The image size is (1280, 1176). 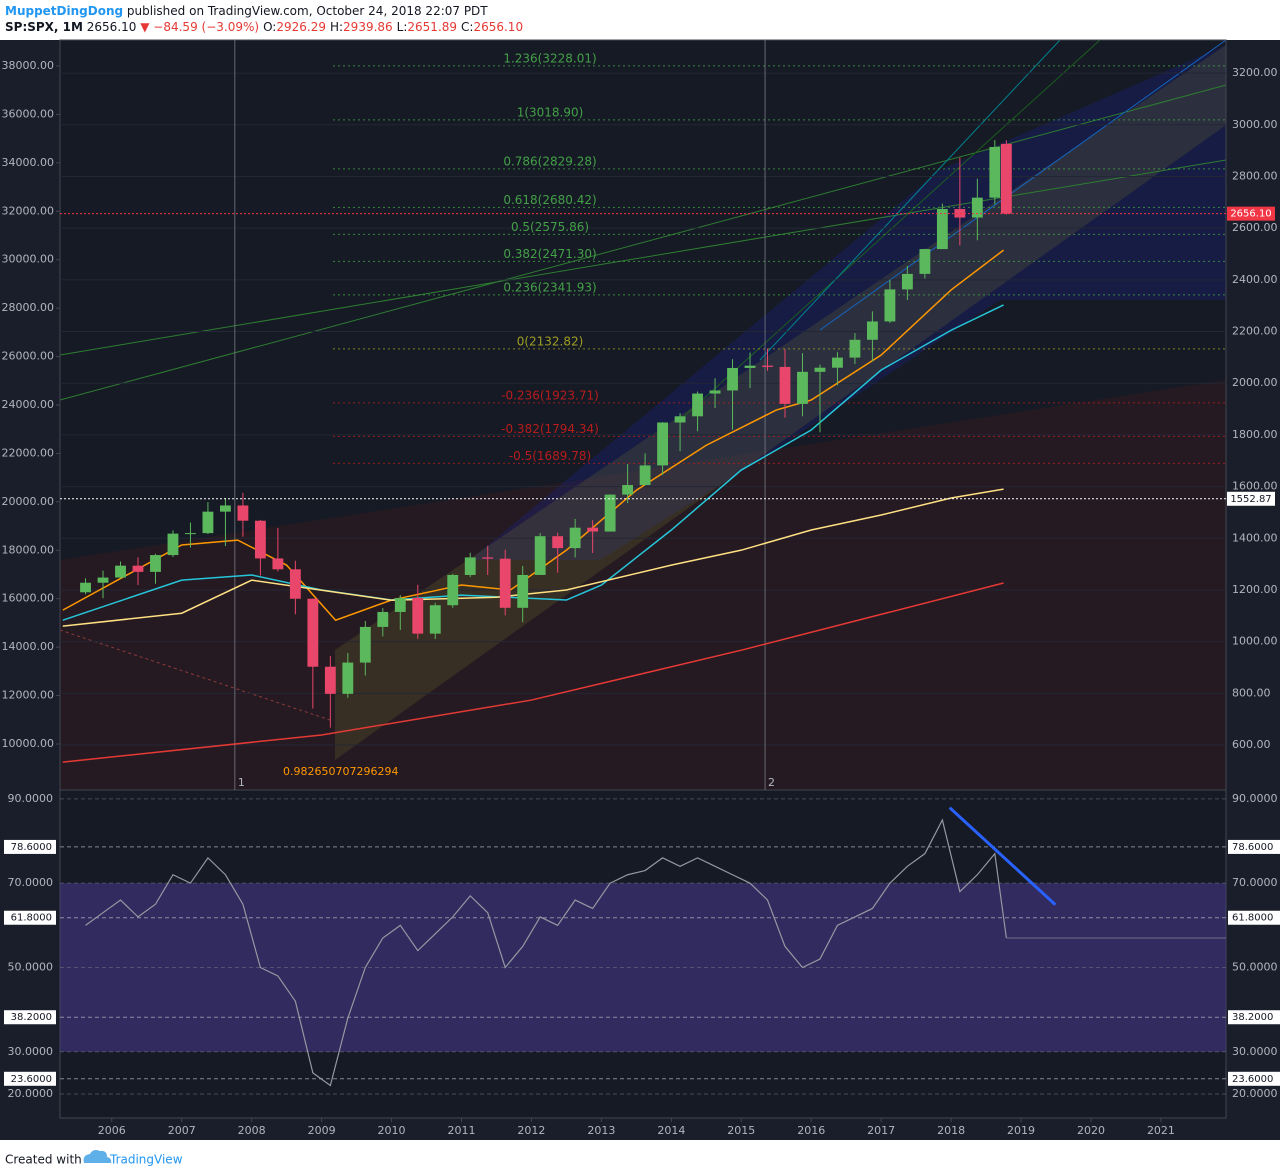 What do you see at coordinates (97, 1156) in the screenshot?
I see `tradingview-logo` at bounding box center [97, 1156].